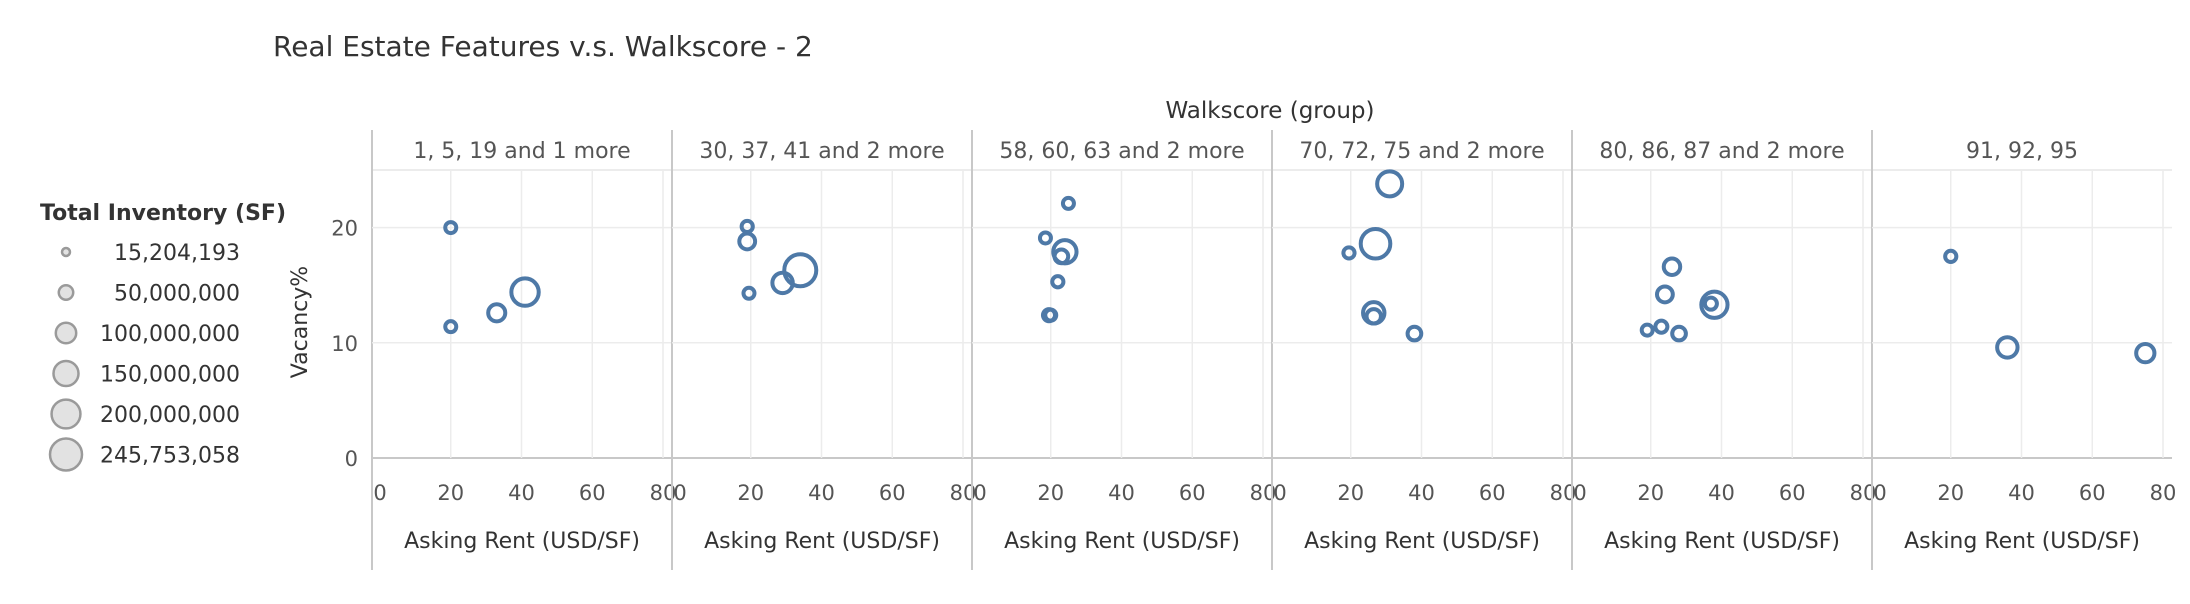  What do you see at coordinates (170, 415) in the screenshot?
I see `legend-label: 200,000,000` at bounding box center [170, 415].